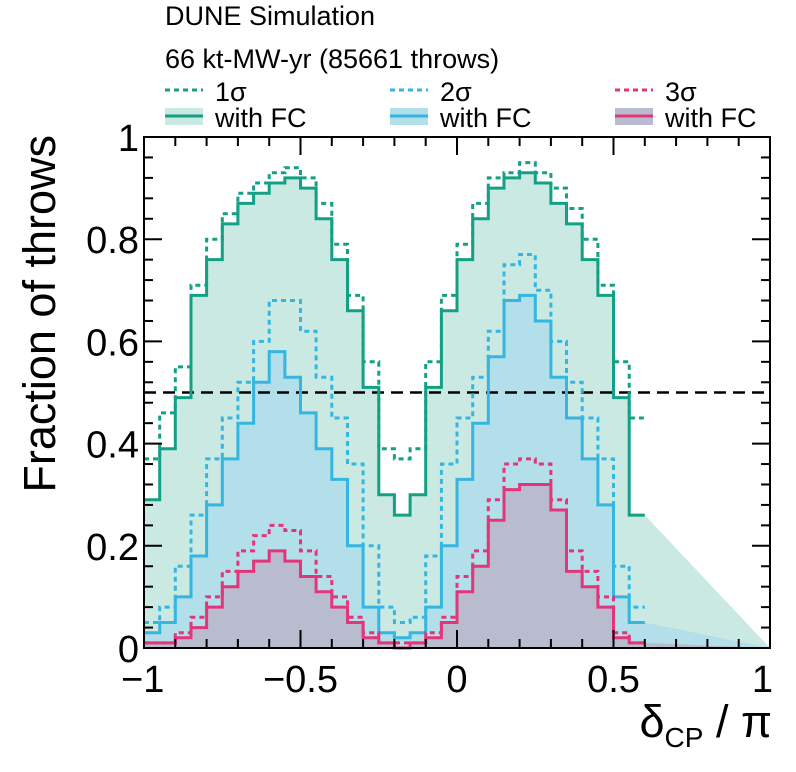 This screenshot has width=796, height=772. What do you see at coordinates (128, 139) in the screenshot?
I see `y-tick-label: 1` at bounding box center [128, 139].